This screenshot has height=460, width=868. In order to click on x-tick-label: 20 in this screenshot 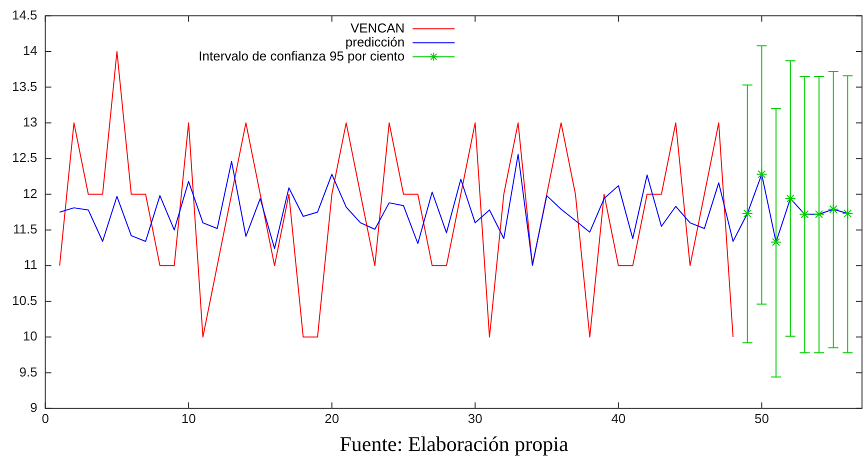, I will do `click(332, 418)`.